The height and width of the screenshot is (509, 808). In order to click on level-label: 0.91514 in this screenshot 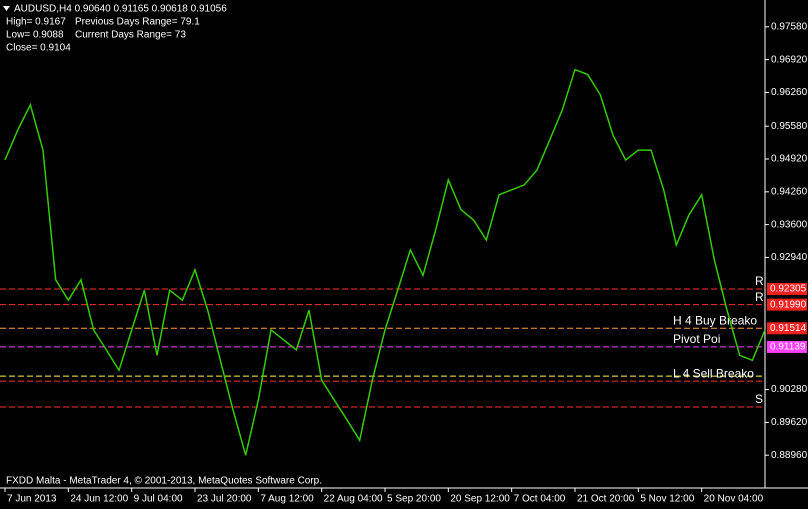, I will do `click(788, 328)`.